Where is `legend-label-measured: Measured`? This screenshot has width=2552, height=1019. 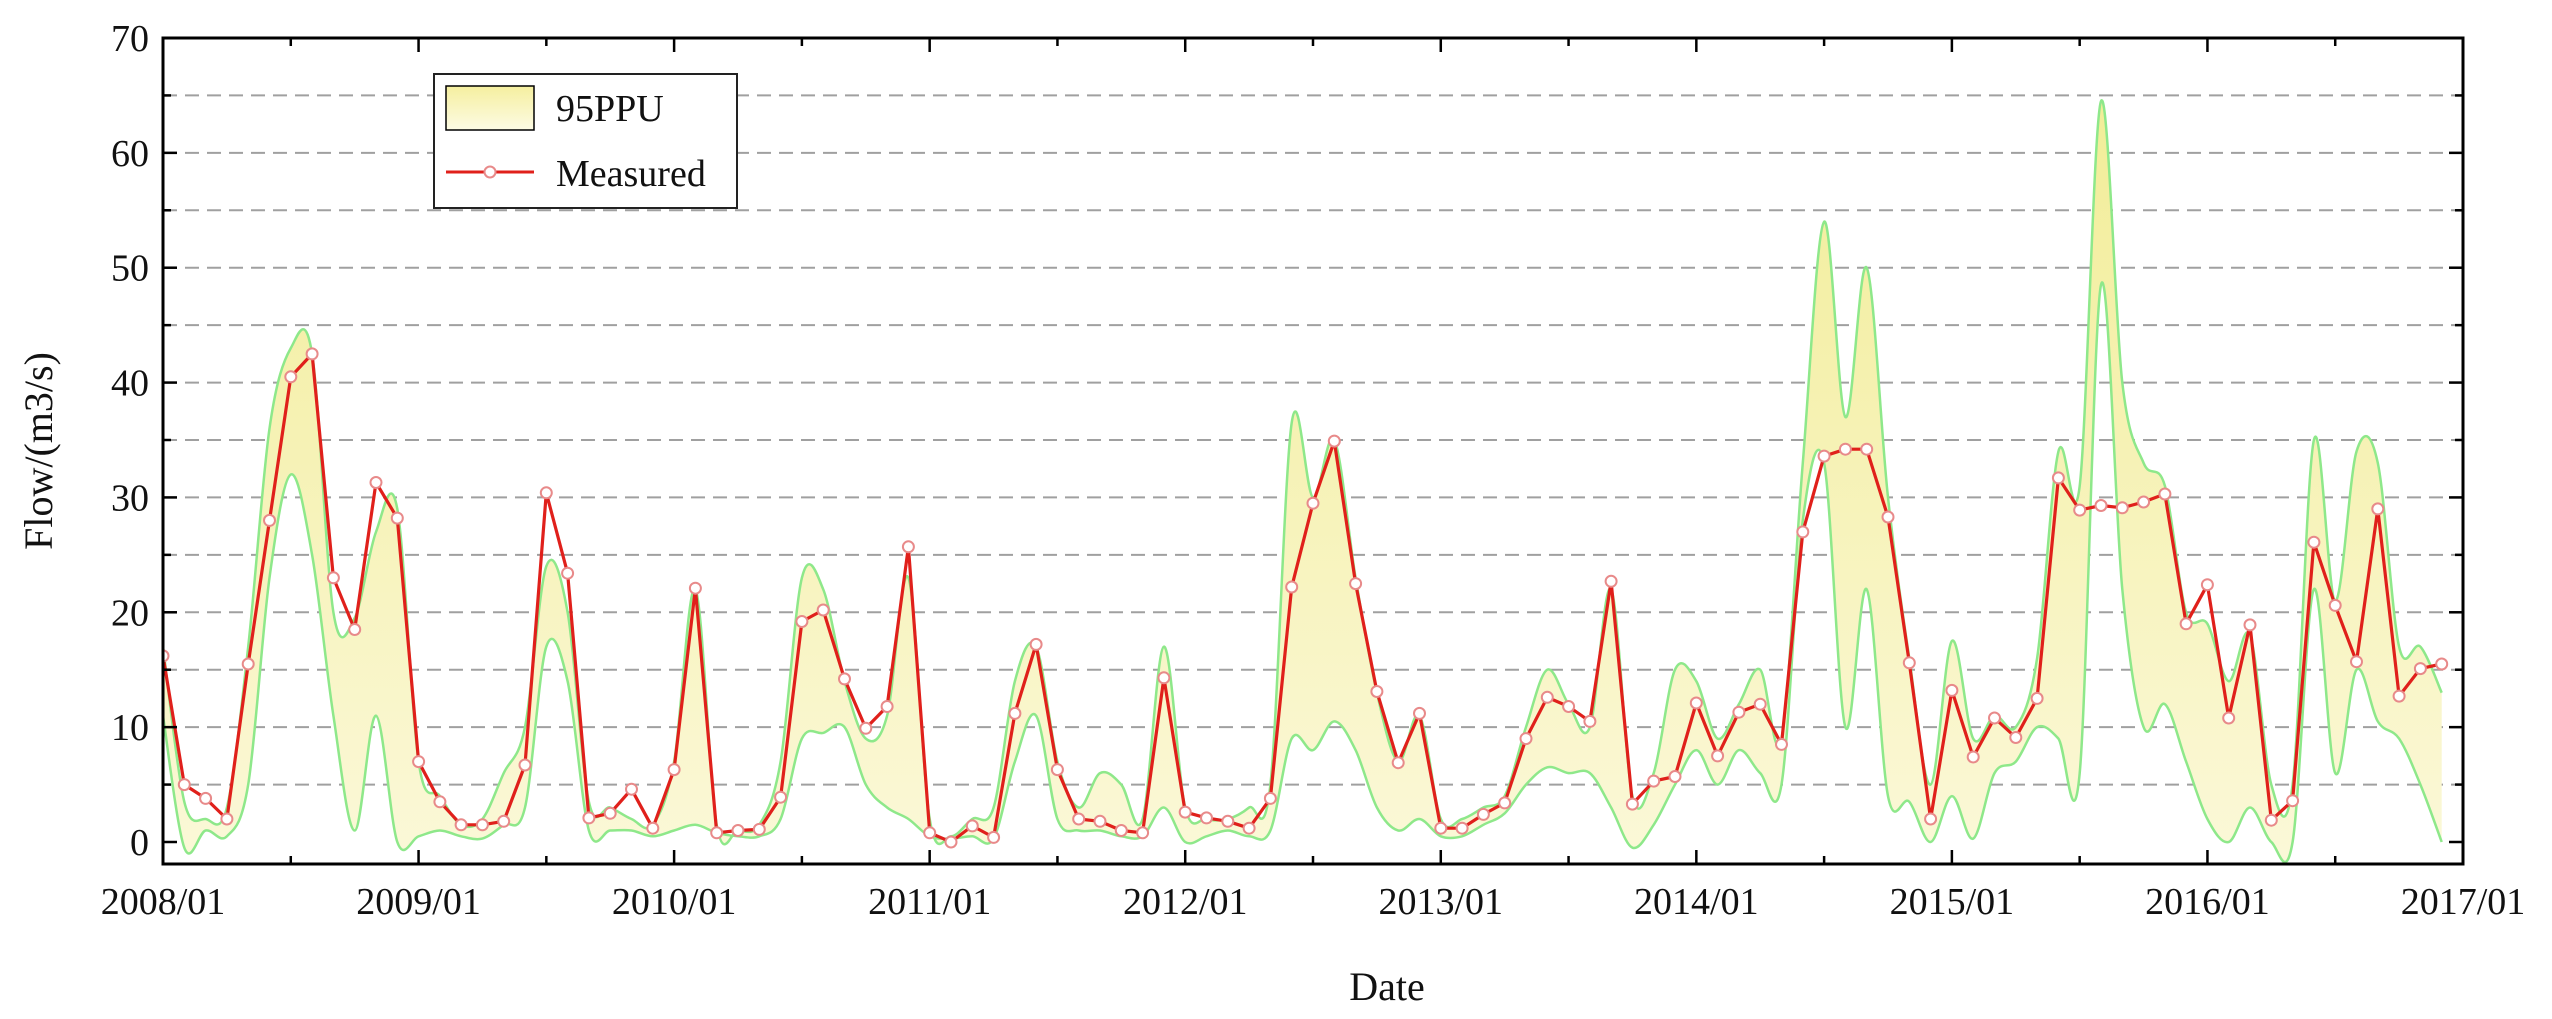
legend-label-measured: Measured is located at coordinates (631, 174).